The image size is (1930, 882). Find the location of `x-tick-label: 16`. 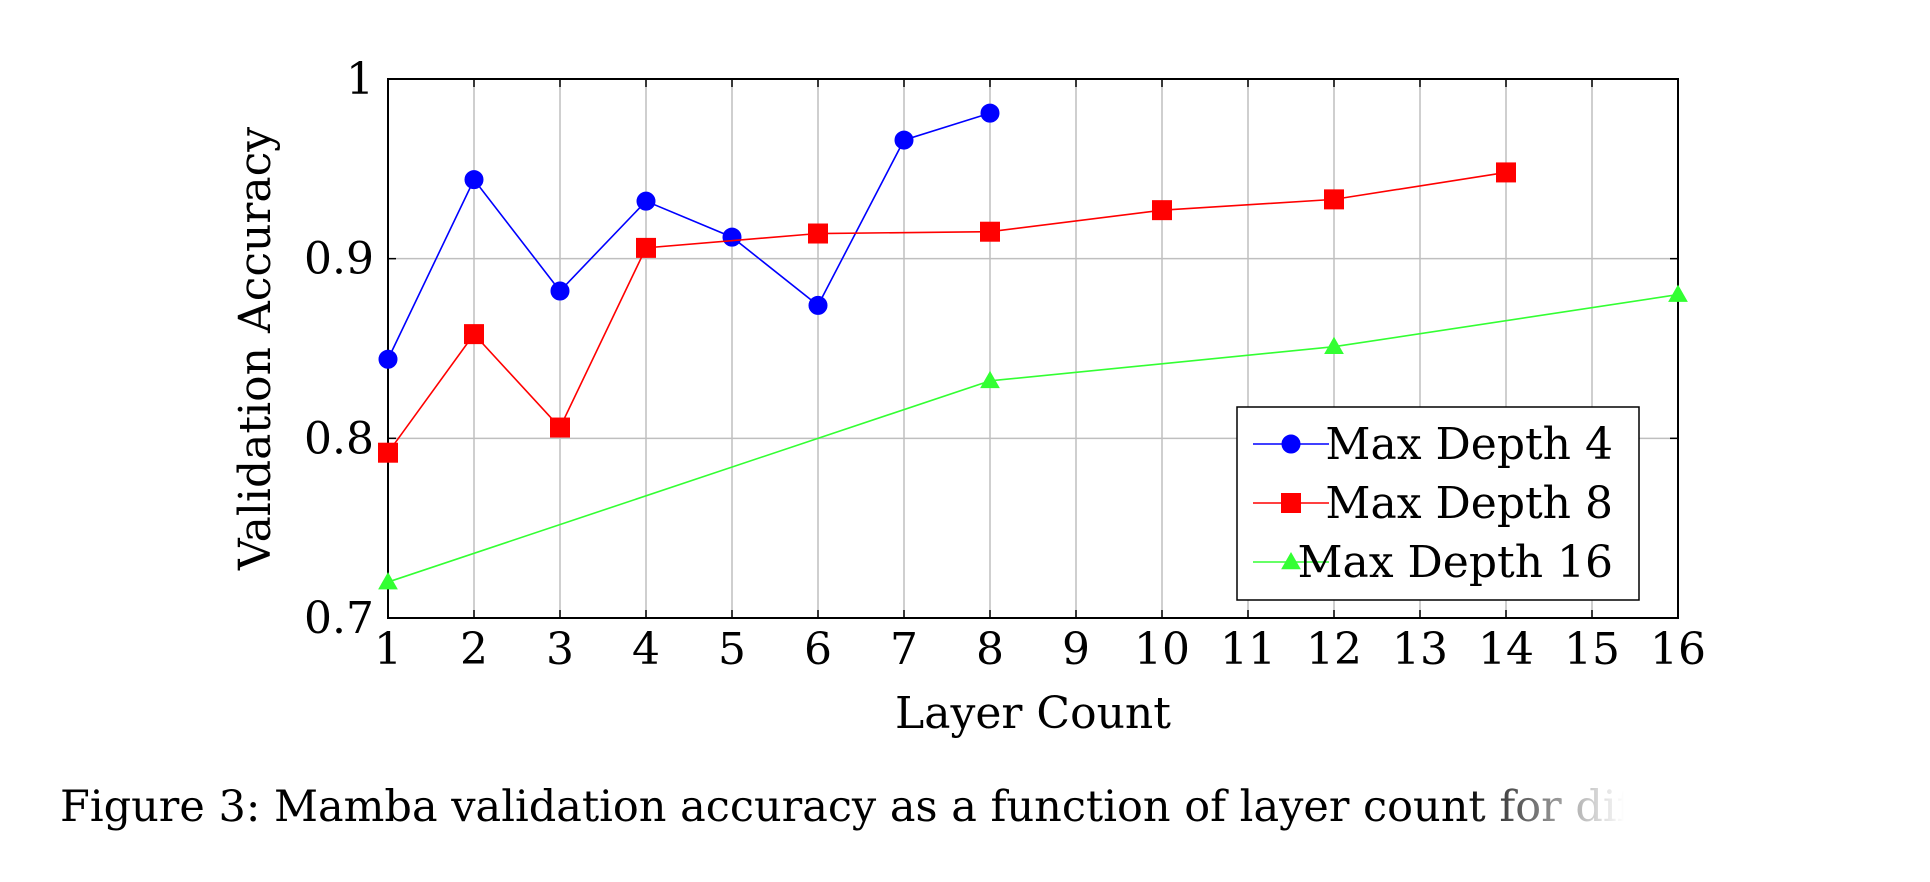

x-tick-label: 16 is located at coordinates (1678, 649).